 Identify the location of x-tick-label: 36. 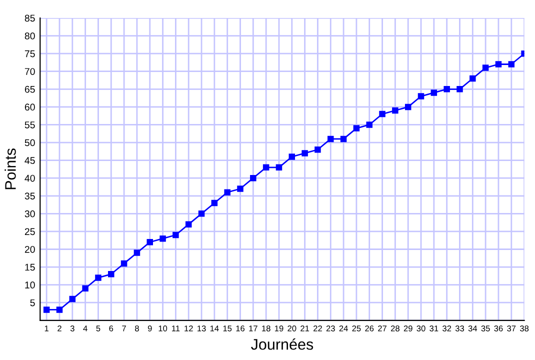
(498, 328).